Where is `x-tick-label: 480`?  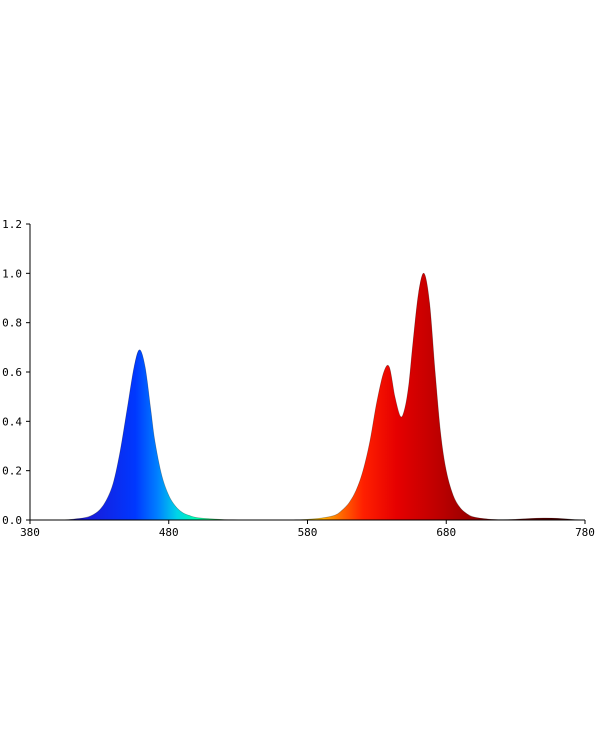
x-tick-label: 480 is located at coordinates (169, 532).